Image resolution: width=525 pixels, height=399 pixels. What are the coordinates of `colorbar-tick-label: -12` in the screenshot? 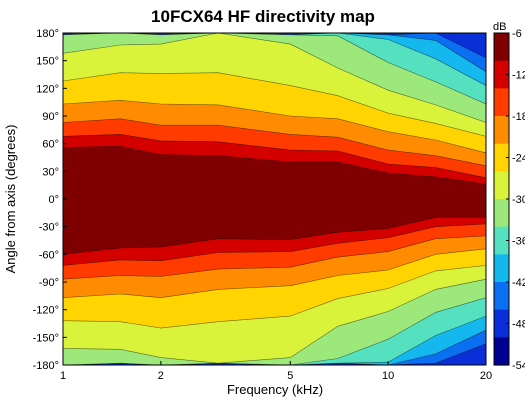 It's located at (518, 76).